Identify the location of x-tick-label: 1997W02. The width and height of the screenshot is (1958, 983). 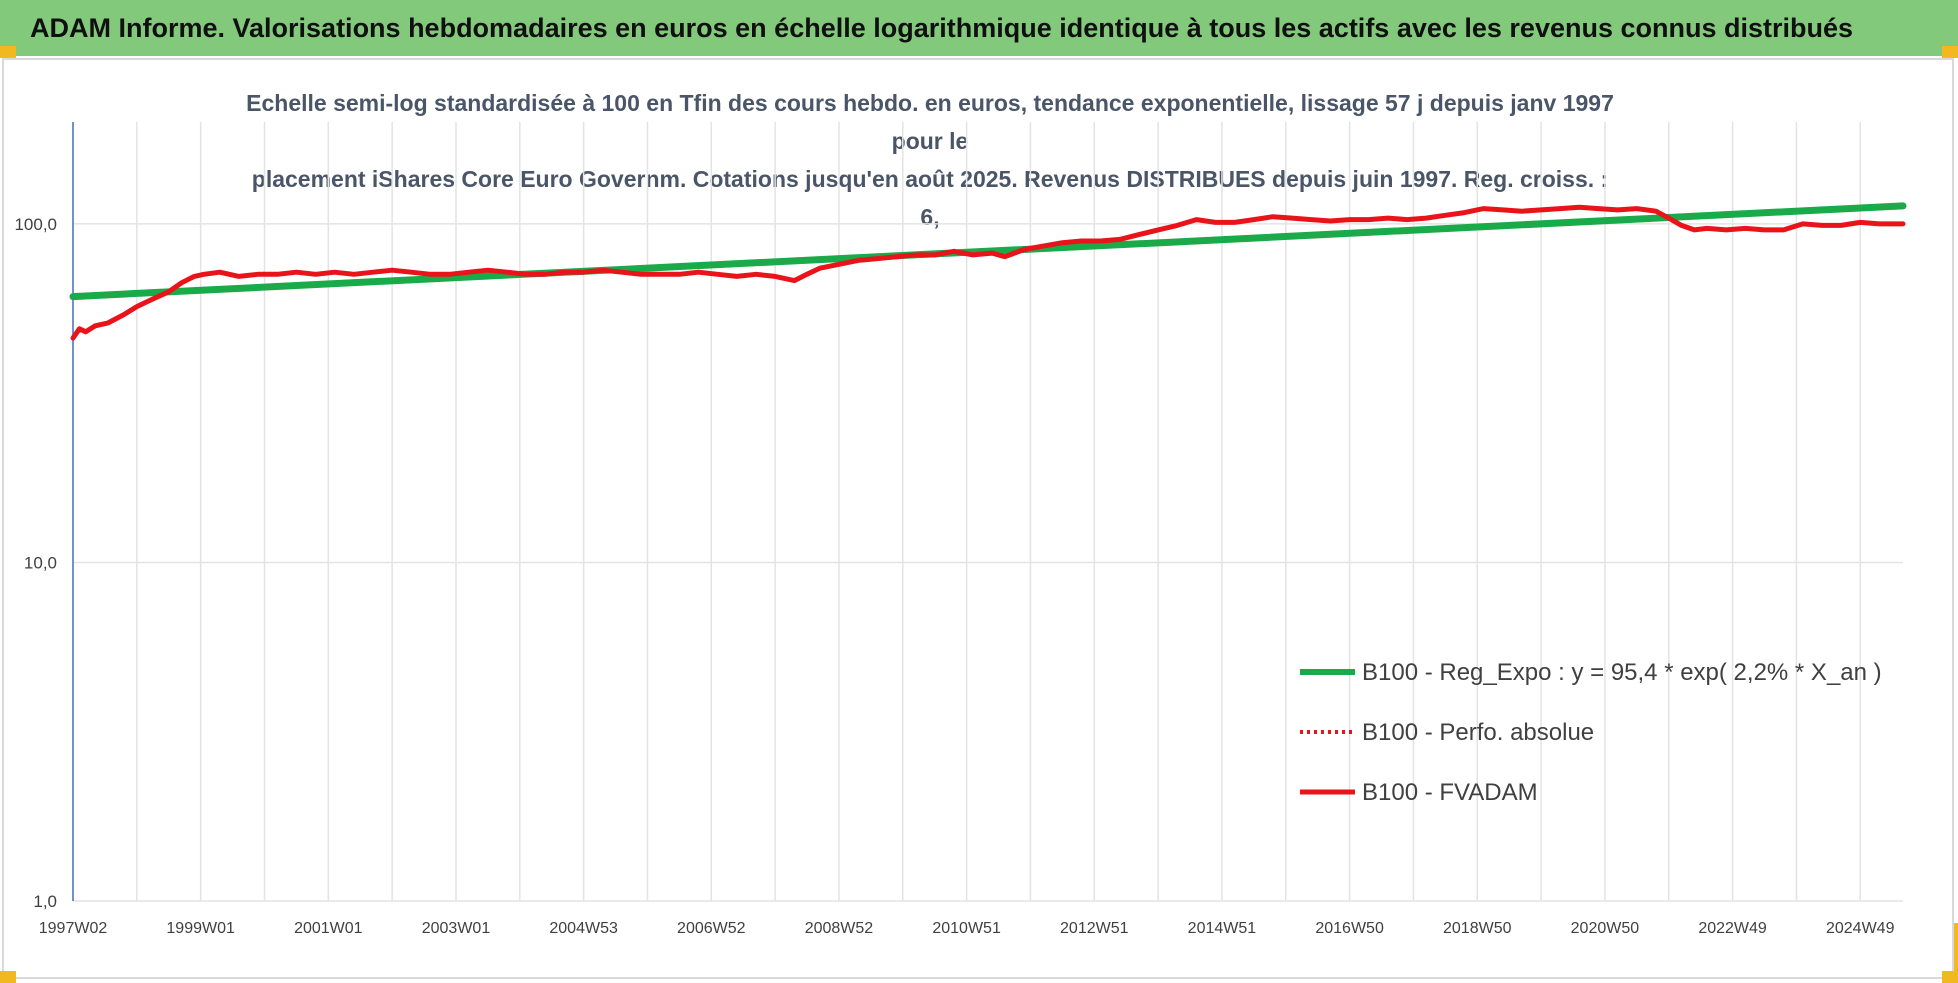
(73, 928).